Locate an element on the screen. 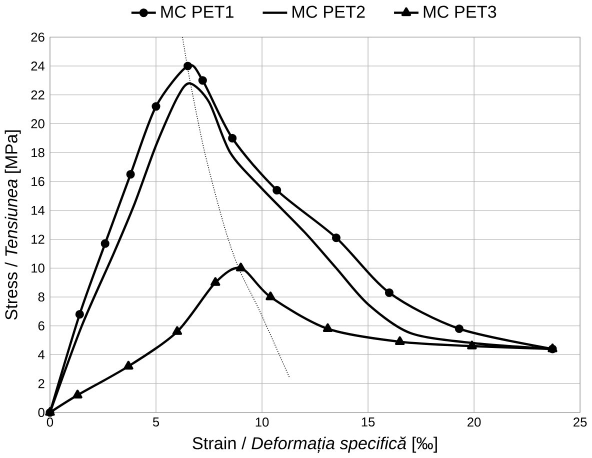 The height and width of the screenshot is (458, 592). legend-label: MC PET2 is located at coordinates (328, 12).